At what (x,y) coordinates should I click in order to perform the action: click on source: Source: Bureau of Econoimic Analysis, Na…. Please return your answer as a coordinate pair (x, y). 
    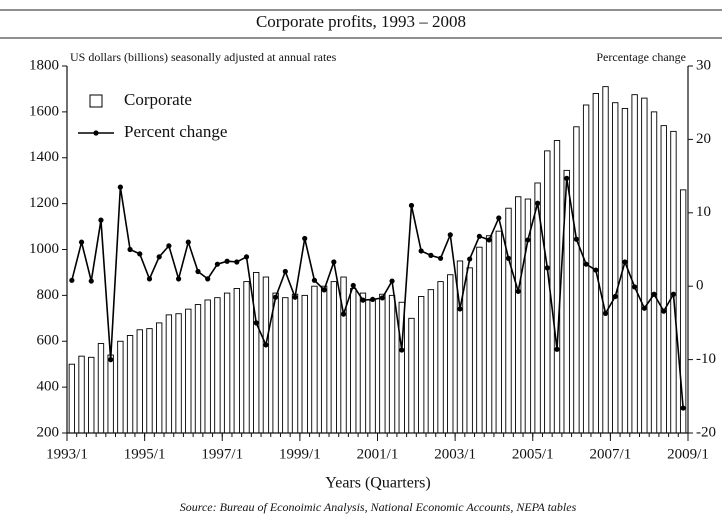
    Looking at the image, I should click on (378, 507).